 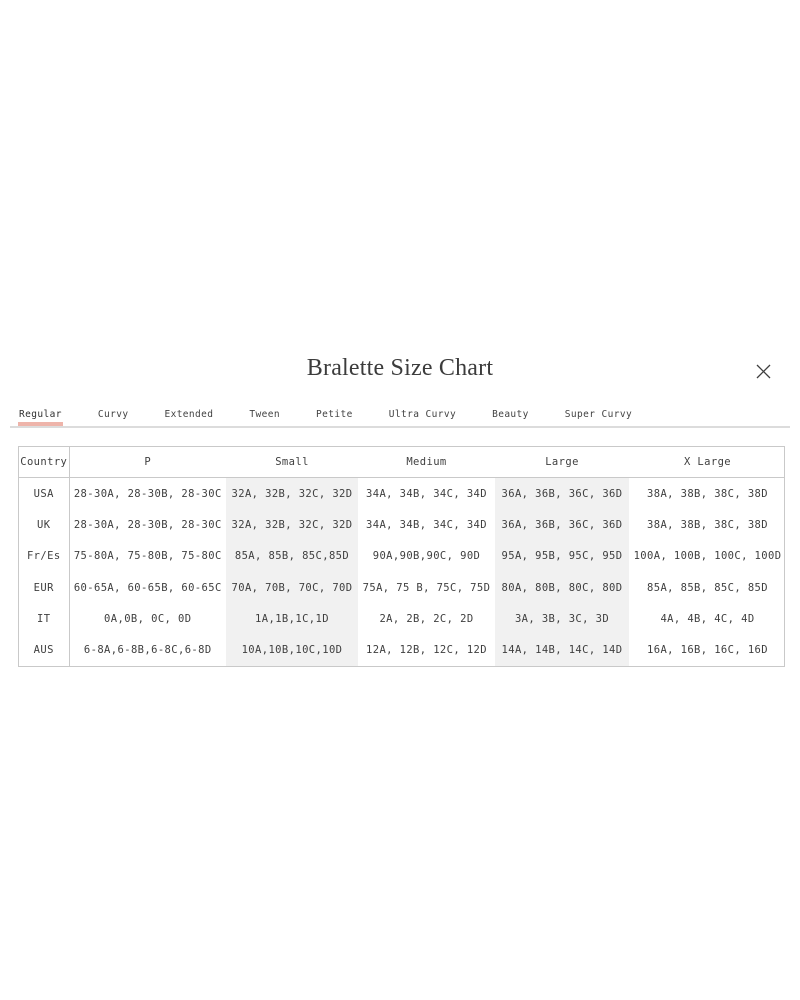 What do you see at coordinates (707, 650) in the screenshot?
I see `size-cell: 16A, 16B, 16C, 16D` at bounding box center [707, 650].